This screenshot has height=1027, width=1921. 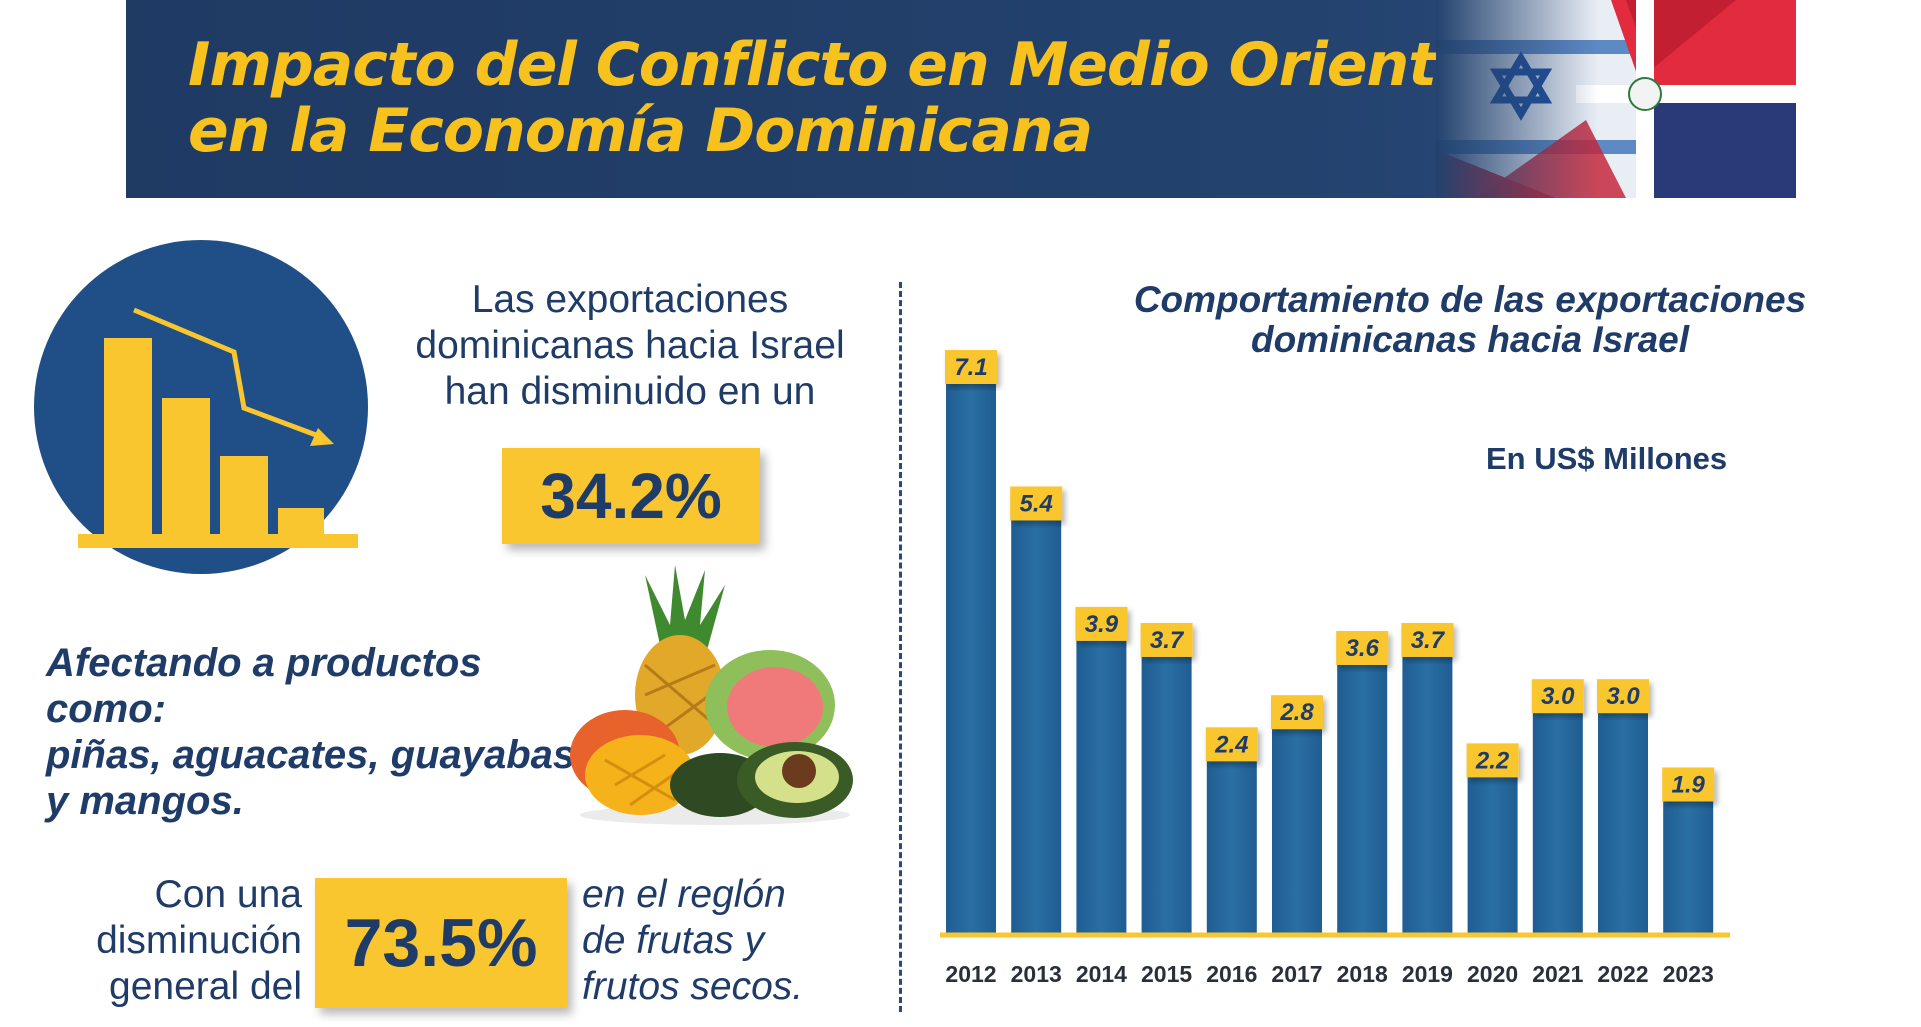 What do you see at coordinates (832, 65) in the screenshot?
I see `title-line-1: Impacto del Conflicto en Medio Oriente` at bounding box center [832, 65].